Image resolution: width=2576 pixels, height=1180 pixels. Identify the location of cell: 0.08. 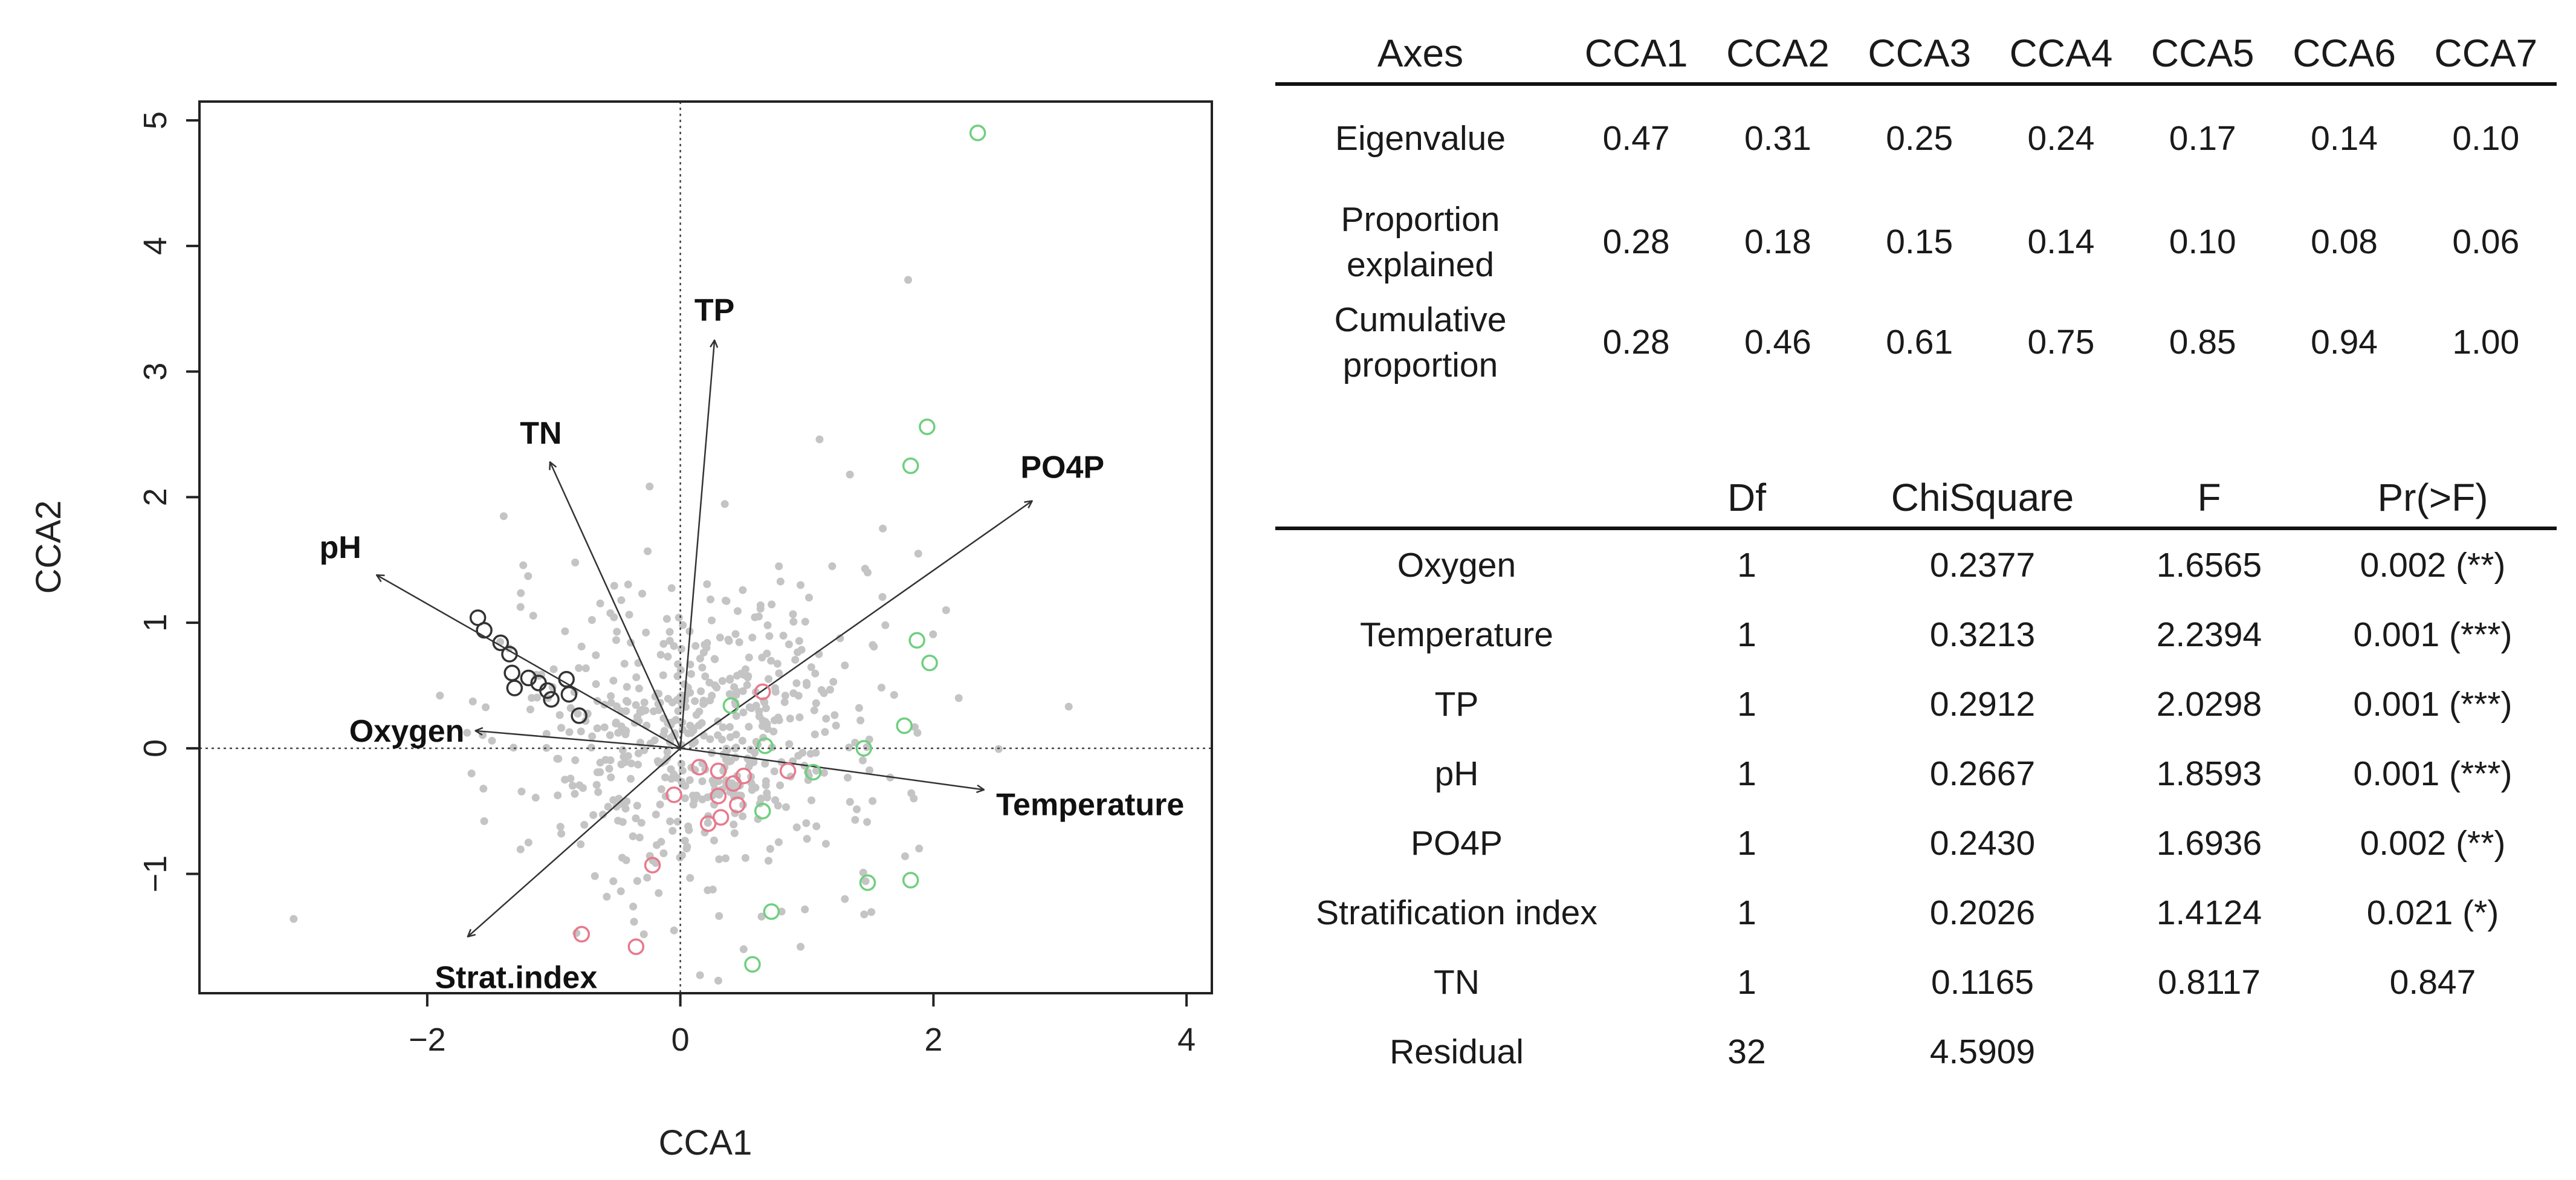
(2344, 242).